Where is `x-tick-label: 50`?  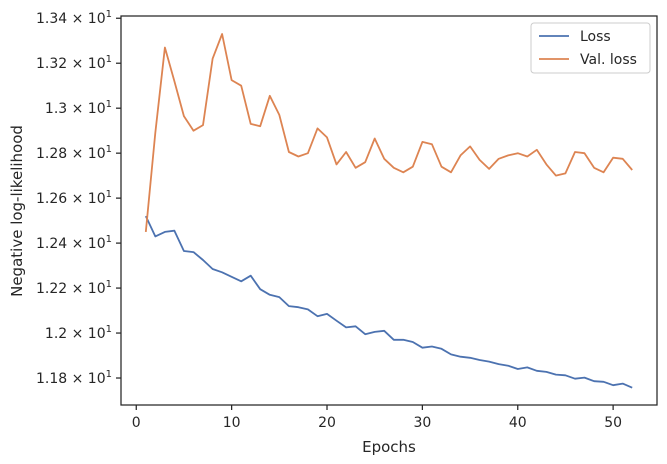 x-tick-label: 50 is located at coordinates (613, 423).